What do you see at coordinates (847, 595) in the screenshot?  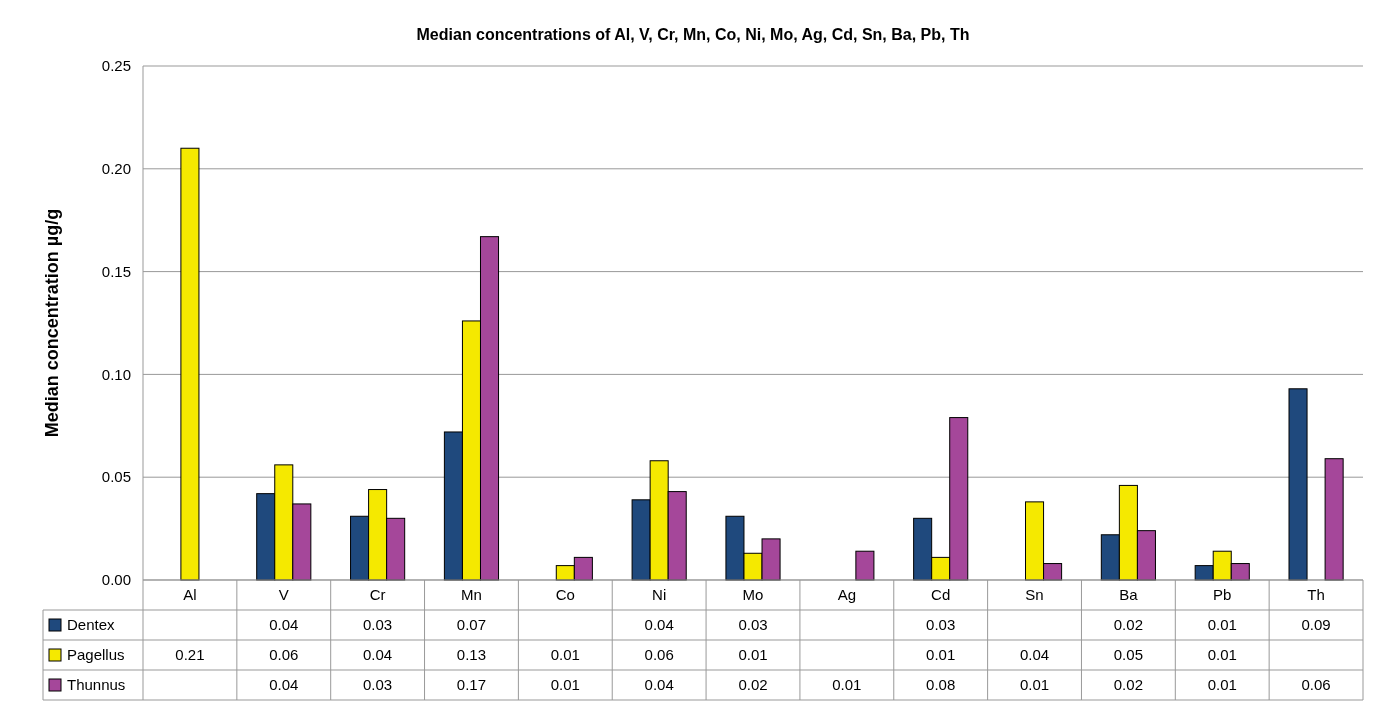 I see `x-tick-label: Ag` at bounding box center [847, 595].